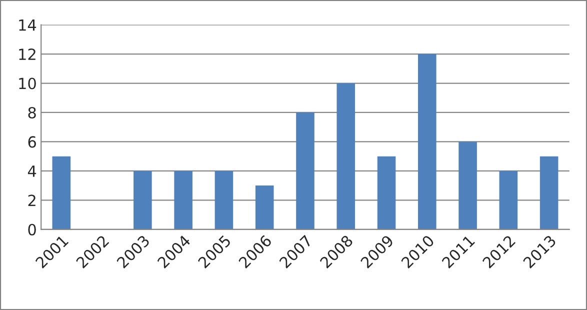 The height and width of the screenshot is (310, 587). Describe the element at coordinates (32, 142) in the screenshot. I see `y-tick-label: 6` at that location.